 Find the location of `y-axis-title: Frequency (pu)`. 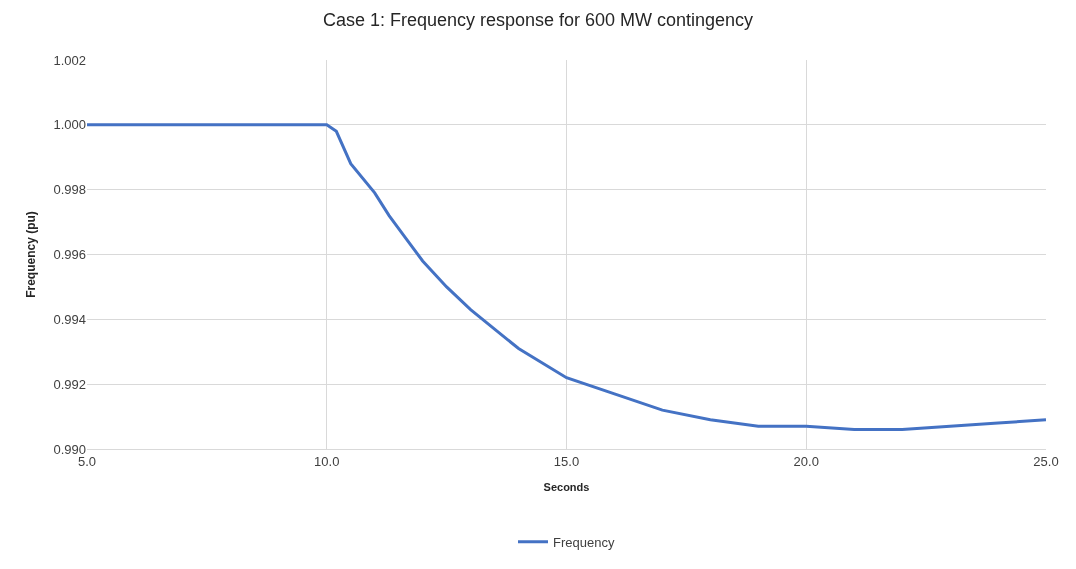

y-axis-title: Frequency (pu) is located at coordinates (30, 254).